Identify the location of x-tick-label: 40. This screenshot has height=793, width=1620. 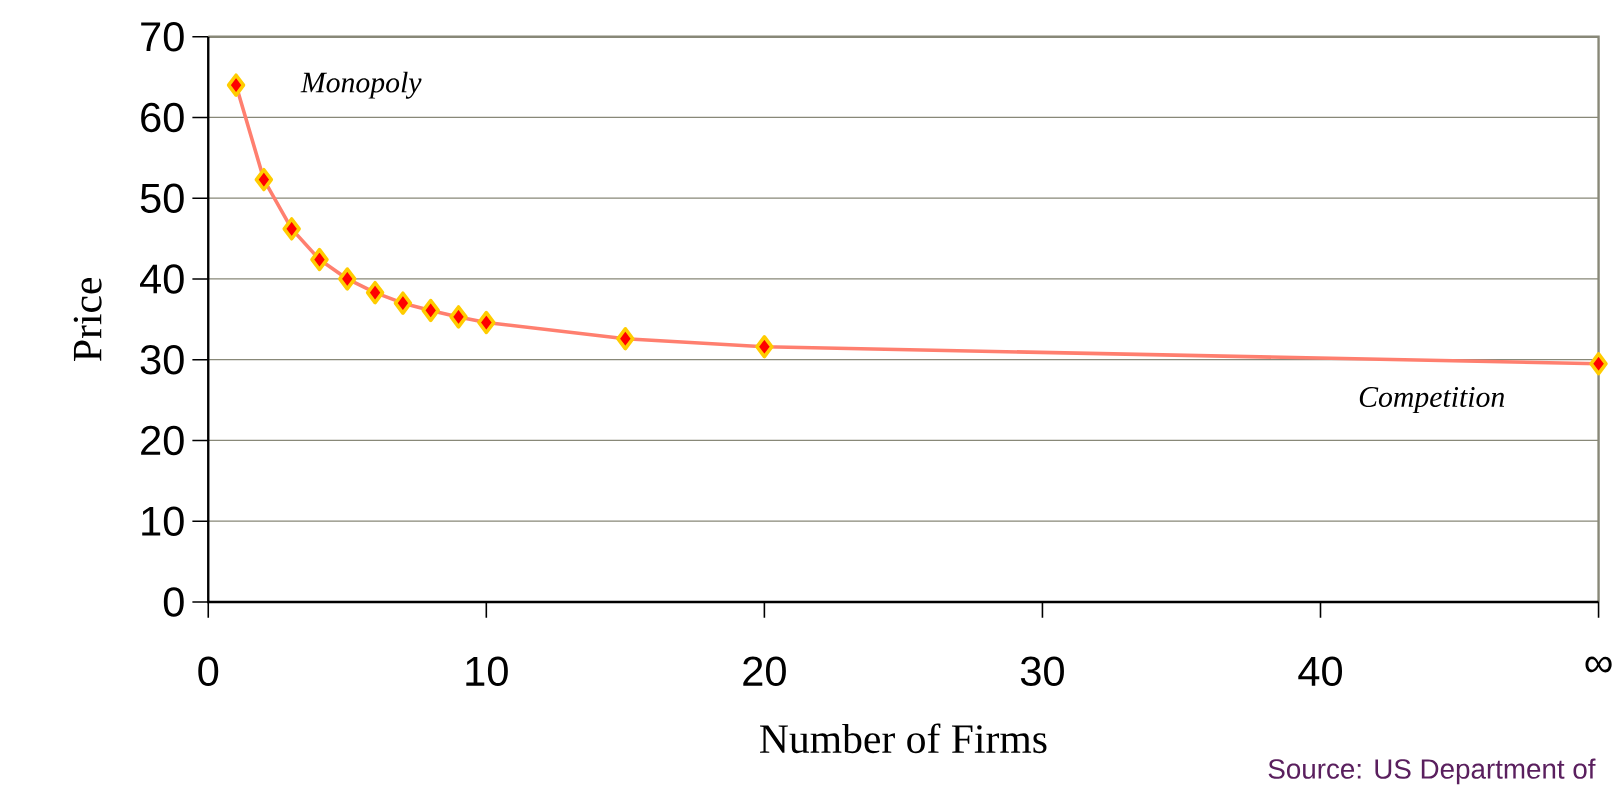
(1320, 671).